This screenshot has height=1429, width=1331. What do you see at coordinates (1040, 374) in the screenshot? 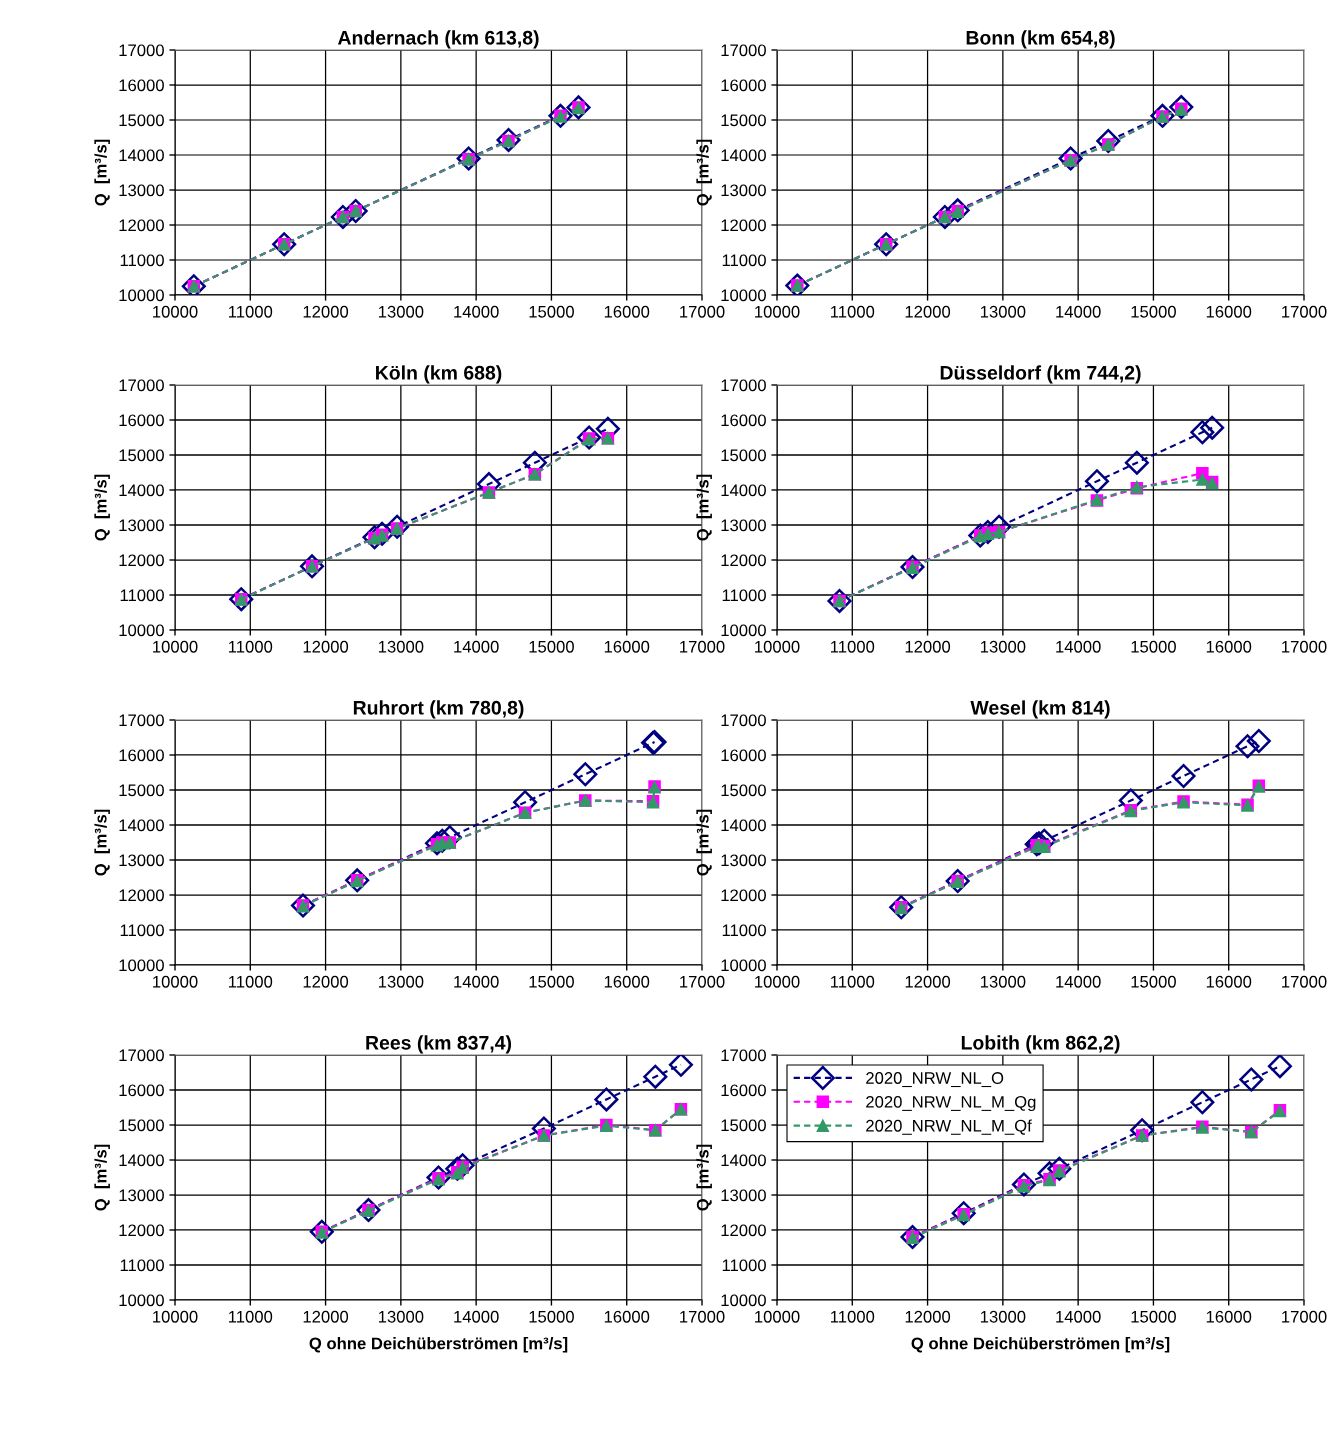
I see `chart-title: Düsseldorf (km 744,2)` at bounding box center [1040, 374].